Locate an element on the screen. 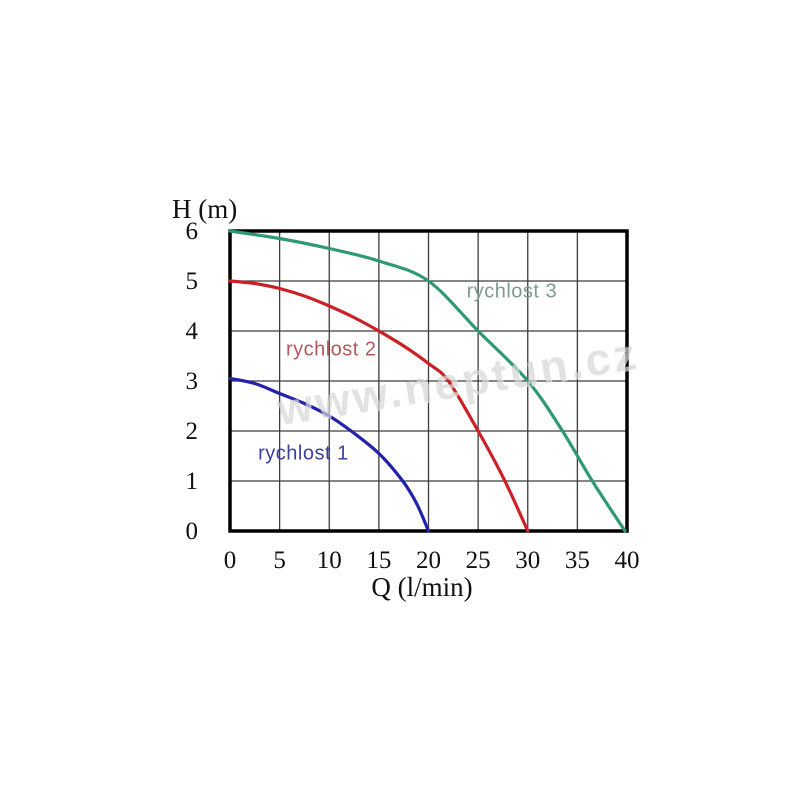 The width and height of the screenshot is (800, 800). x-tick-label: 30 is located at coordinates (528, 560).